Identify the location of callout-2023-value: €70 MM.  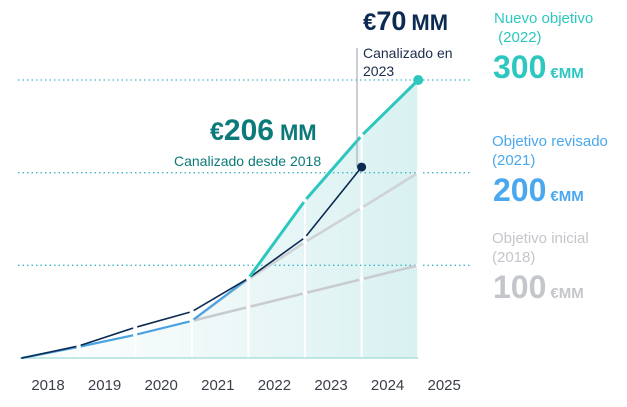
(405, 21).